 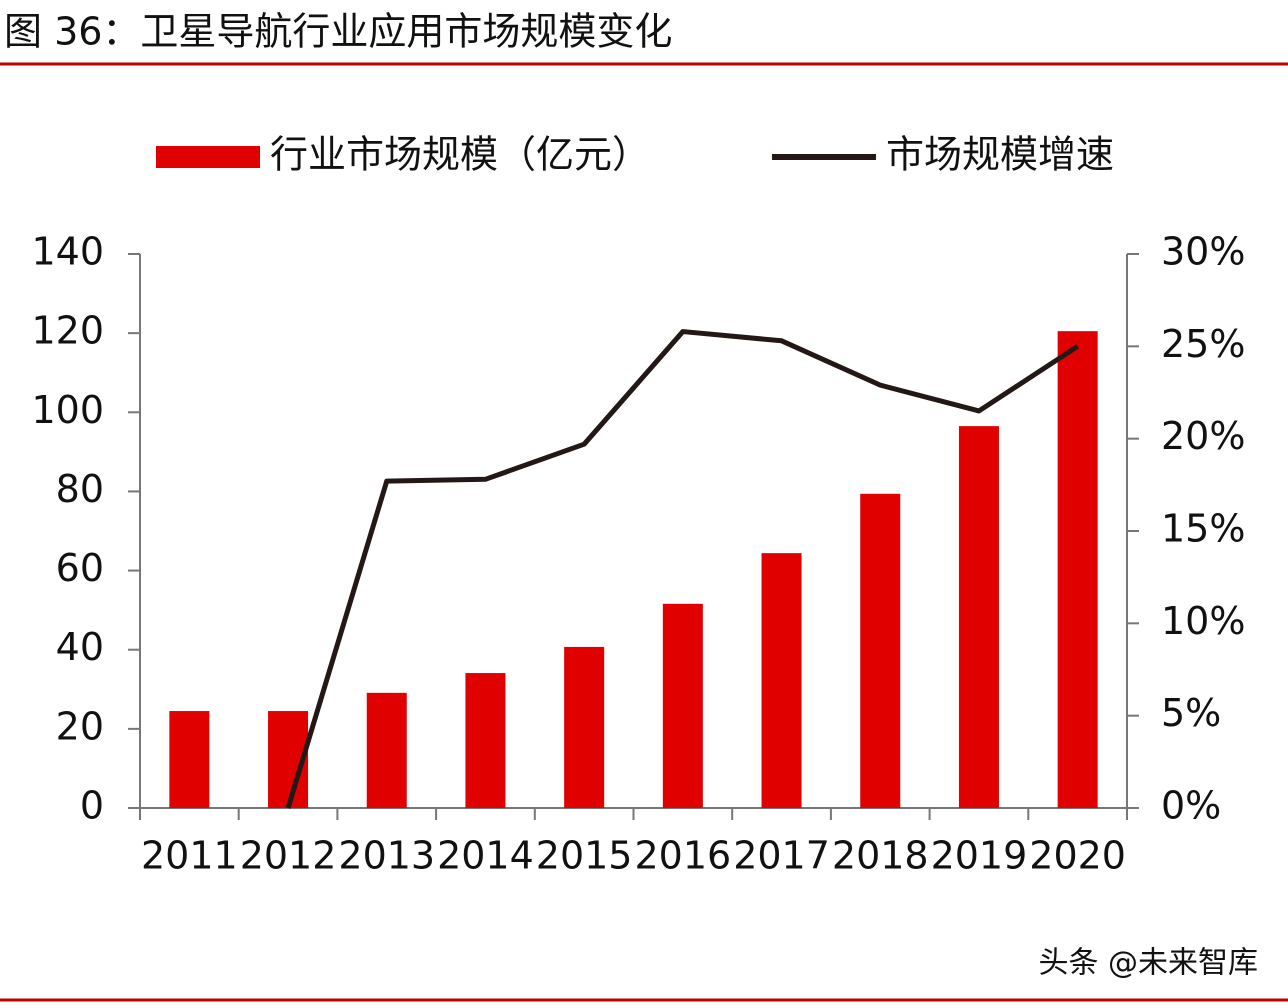 What do you see at coordinates (682, 856) in the screenshot?
I see `x-tick-label: 2016` at bounding box center [682, 856].